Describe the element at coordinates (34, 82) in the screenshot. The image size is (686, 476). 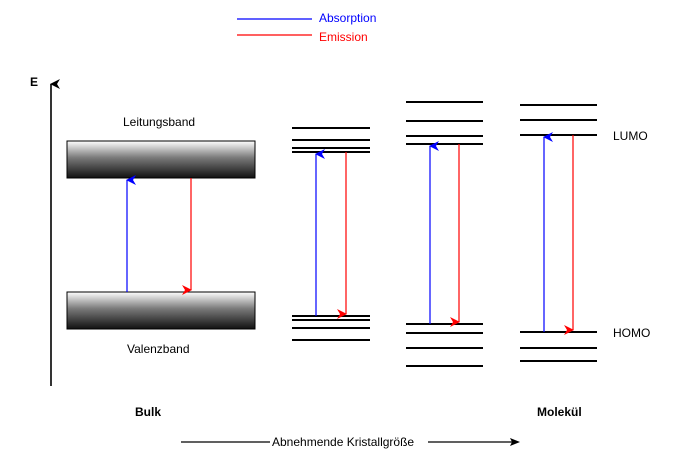
I see `energy-axis-label: E` at that location.